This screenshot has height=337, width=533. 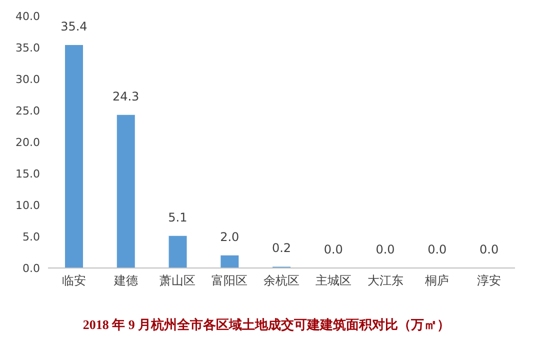 What do you see at coordinates (230, 237) in the screenshot?
I see `data-label: 2.0` at bounding box center [230, 237].